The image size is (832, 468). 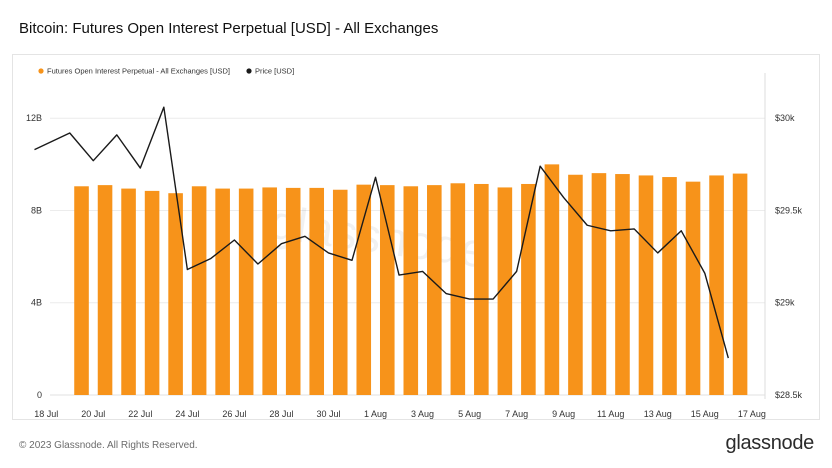 What do you see at coordinates (281, 414) in the screenshot?
I see `x-axis-tick-label: 28 Jul` at bounding box center [281, 414].